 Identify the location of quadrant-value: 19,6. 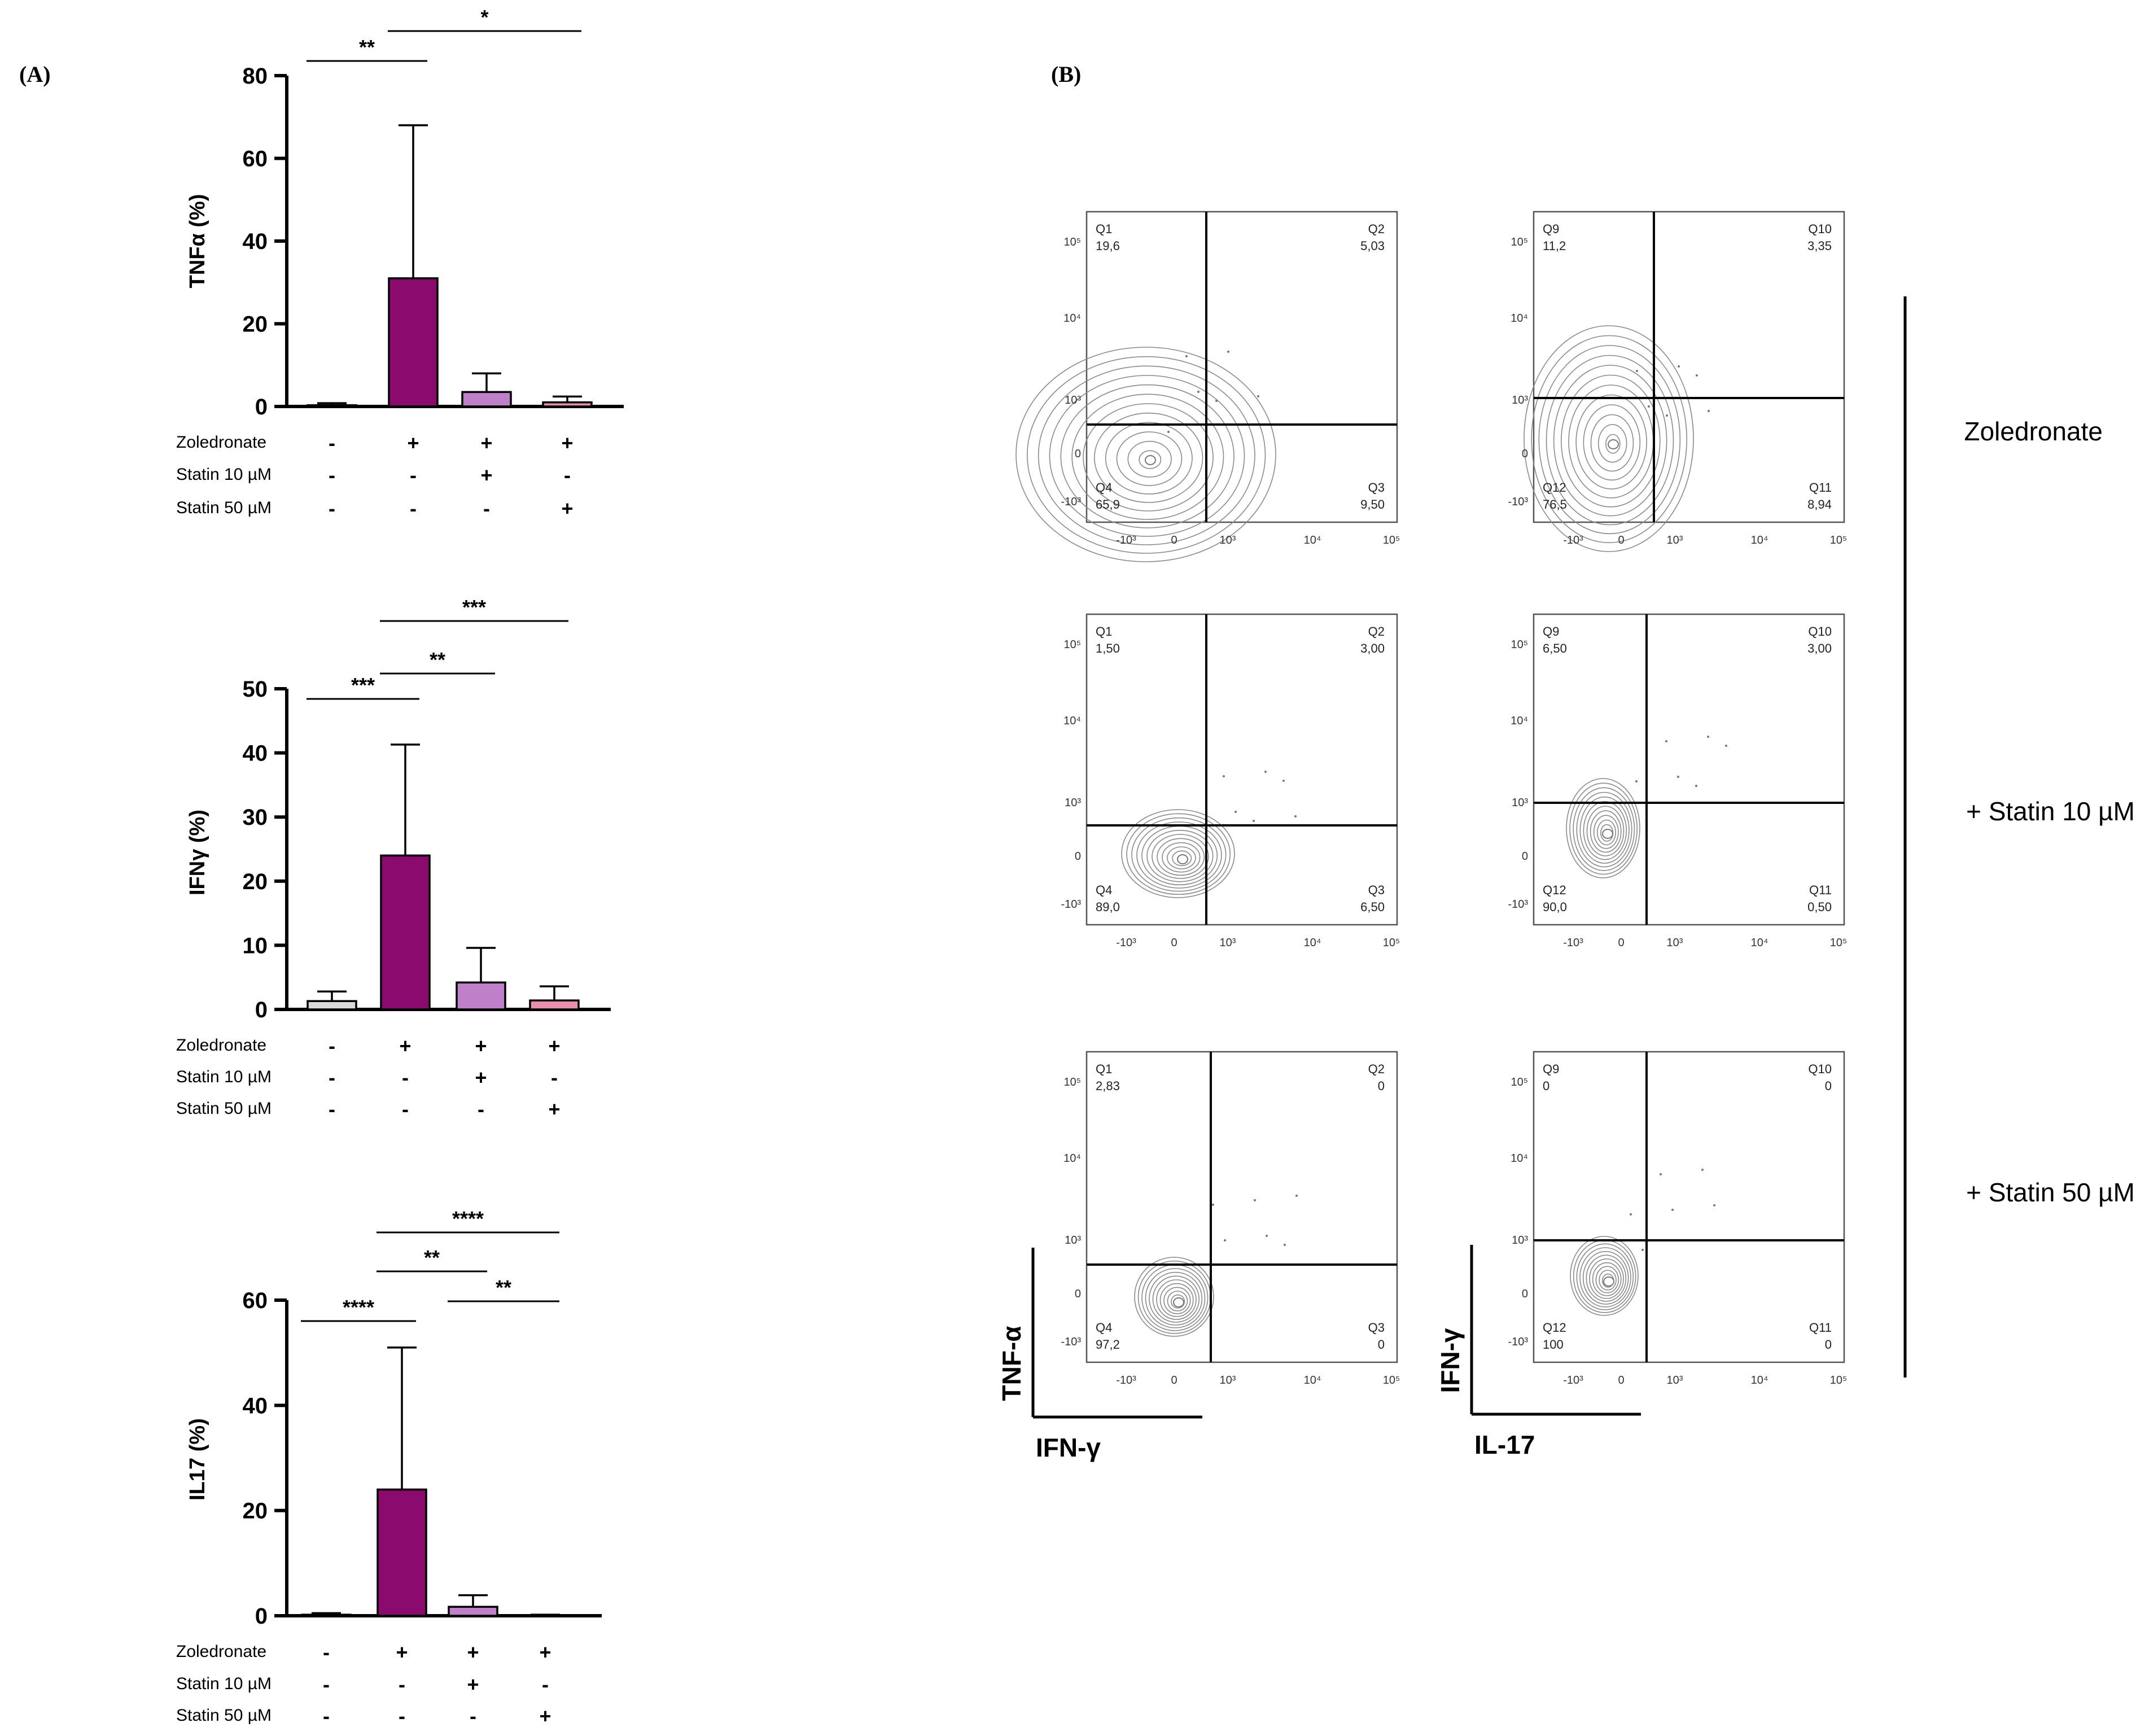
(1108, 246).